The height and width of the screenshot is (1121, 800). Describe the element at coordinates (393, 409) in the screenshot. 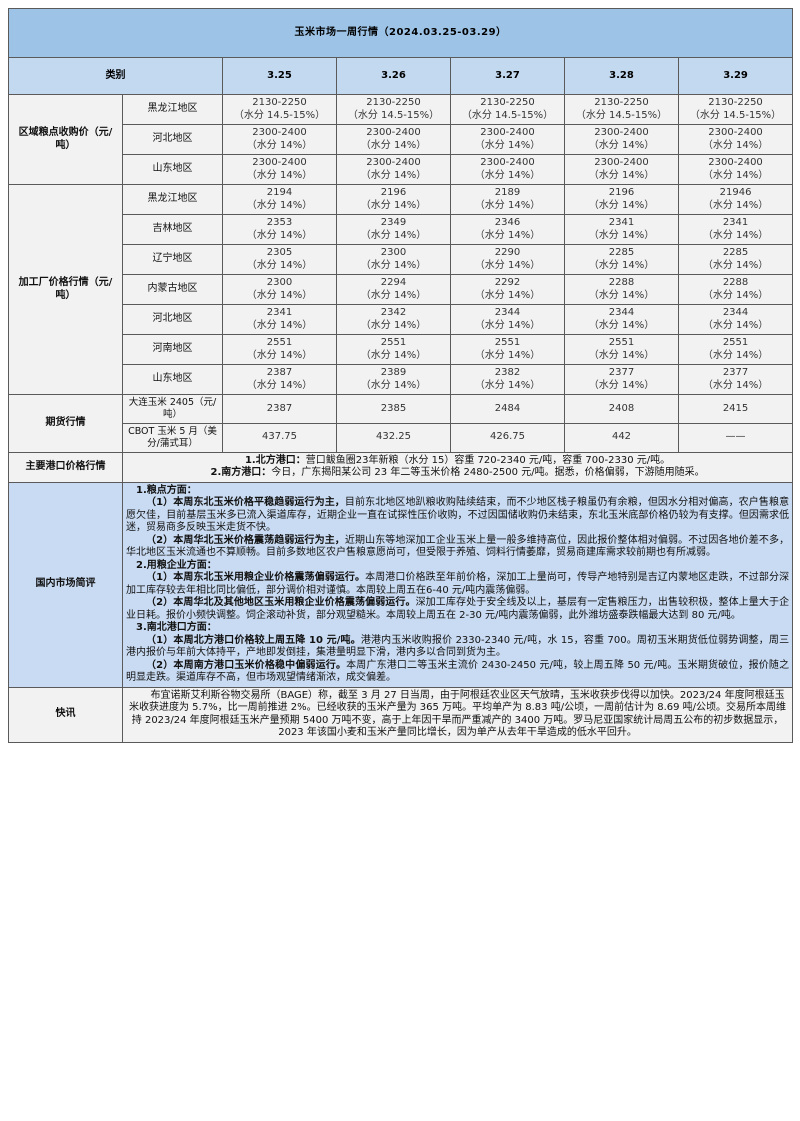

I see `price-cell: 2385` at that location.